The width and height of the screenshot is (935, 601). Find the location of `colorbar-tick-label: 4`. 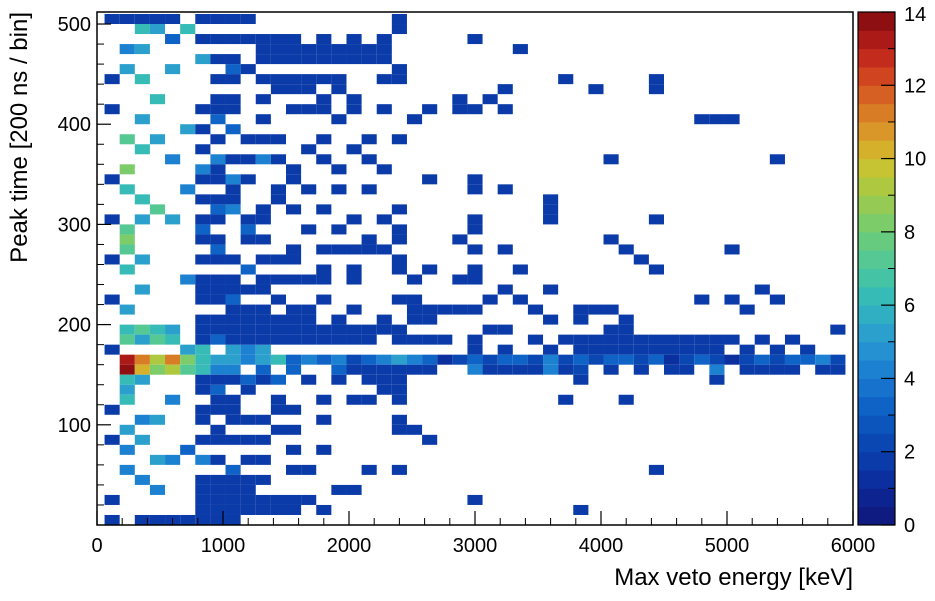

colorbar-tick-label: 4 is located at coordinates (909, 379).